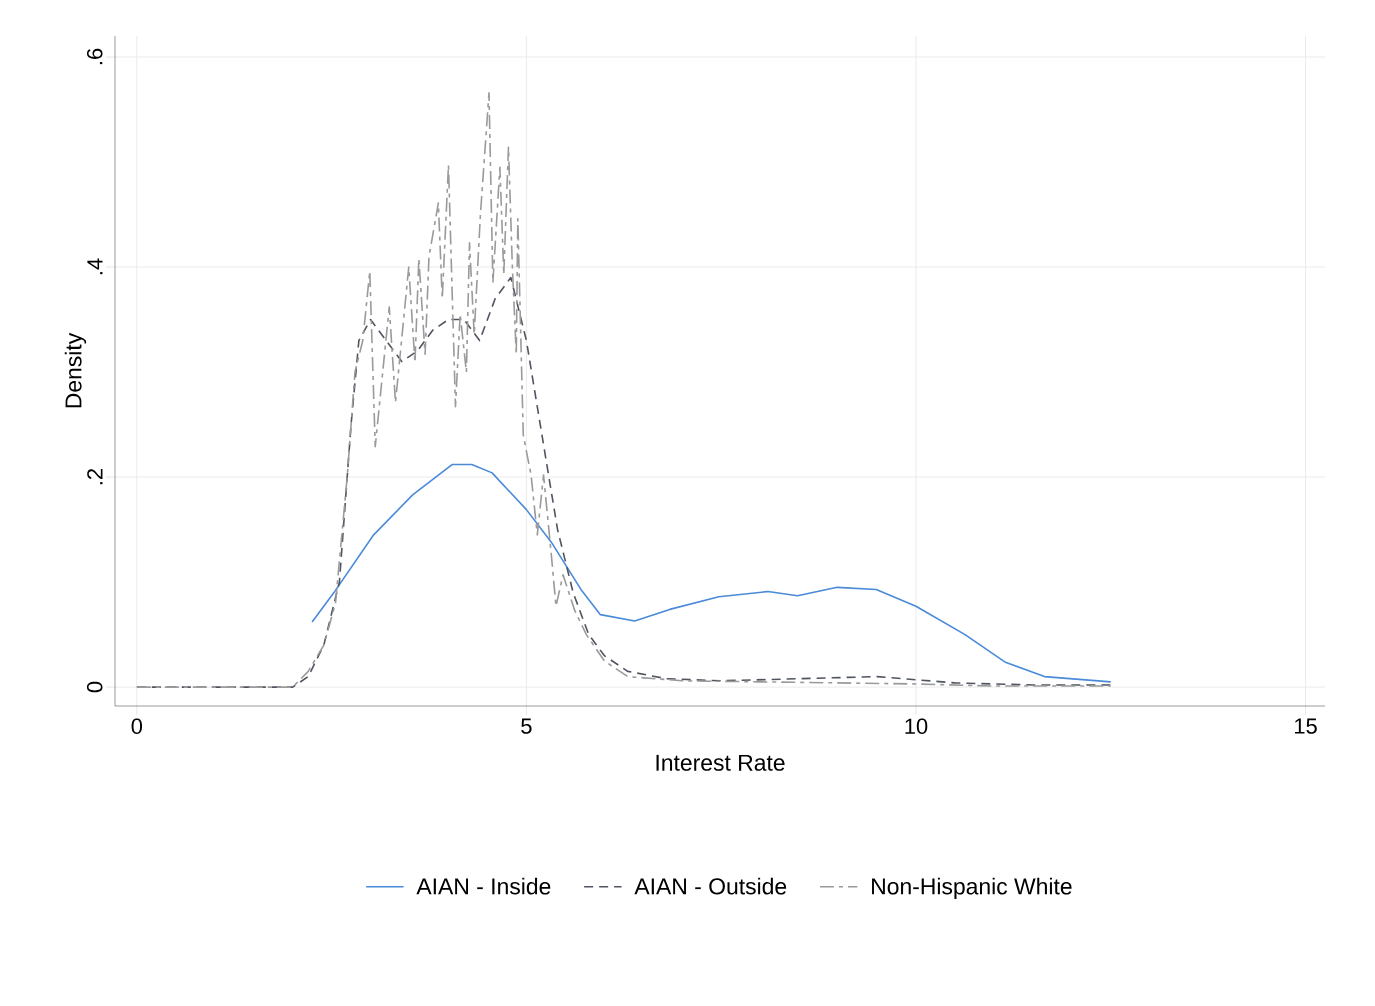 This screenshot has height=1006, width=1375. What do you see at coordinates (916, 726) in the screenshot?
I see `x-tick-label: 10` at bounding box center [916, 726].